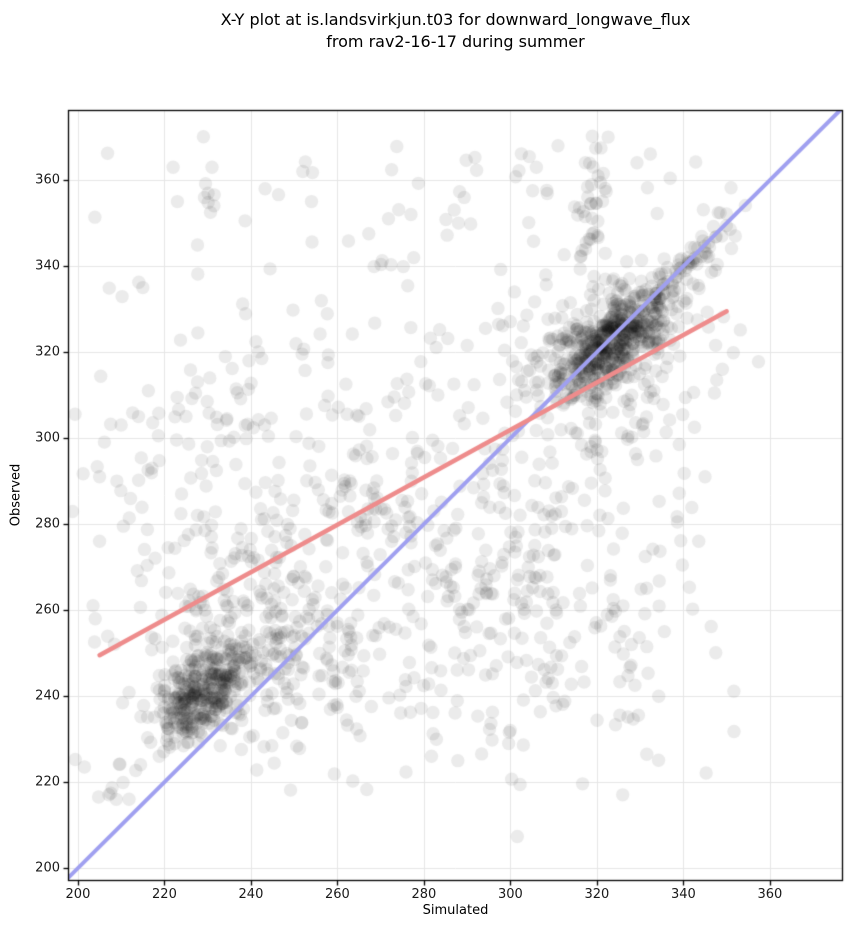 This screenshot has height=934, width=851. I want to click on x-tick-label: 340, so click(683, 894).